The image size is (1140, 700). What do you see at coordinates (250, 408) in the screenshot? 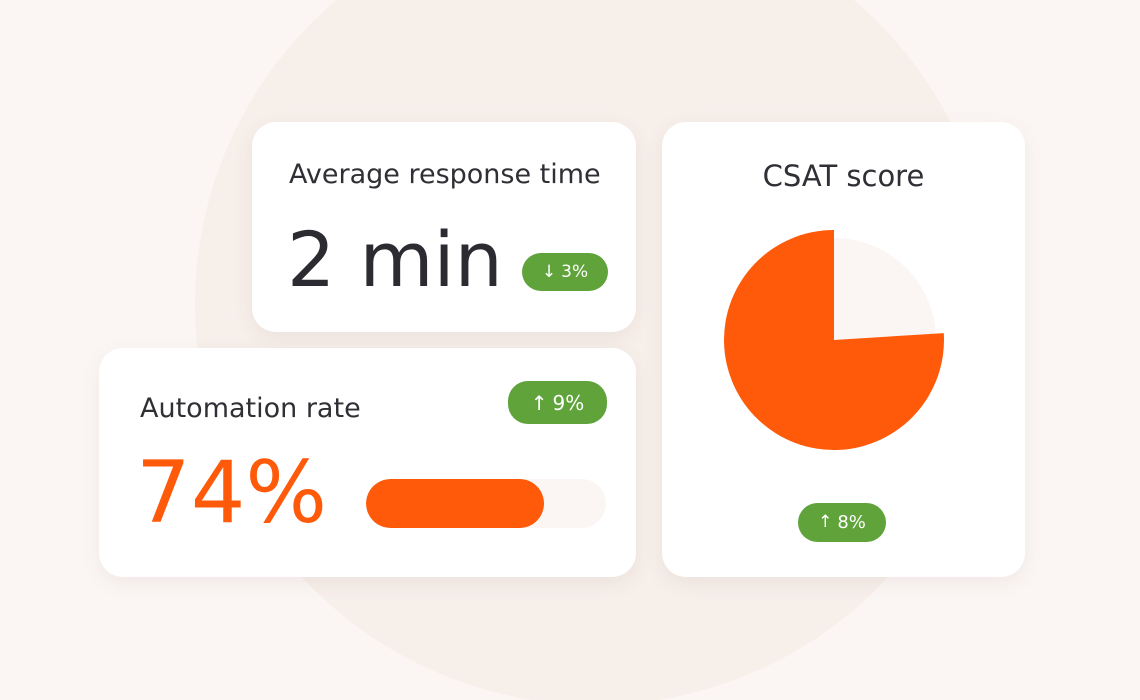
I see `automation-rate-title: Automation rate` at bounding box center [250, 408].